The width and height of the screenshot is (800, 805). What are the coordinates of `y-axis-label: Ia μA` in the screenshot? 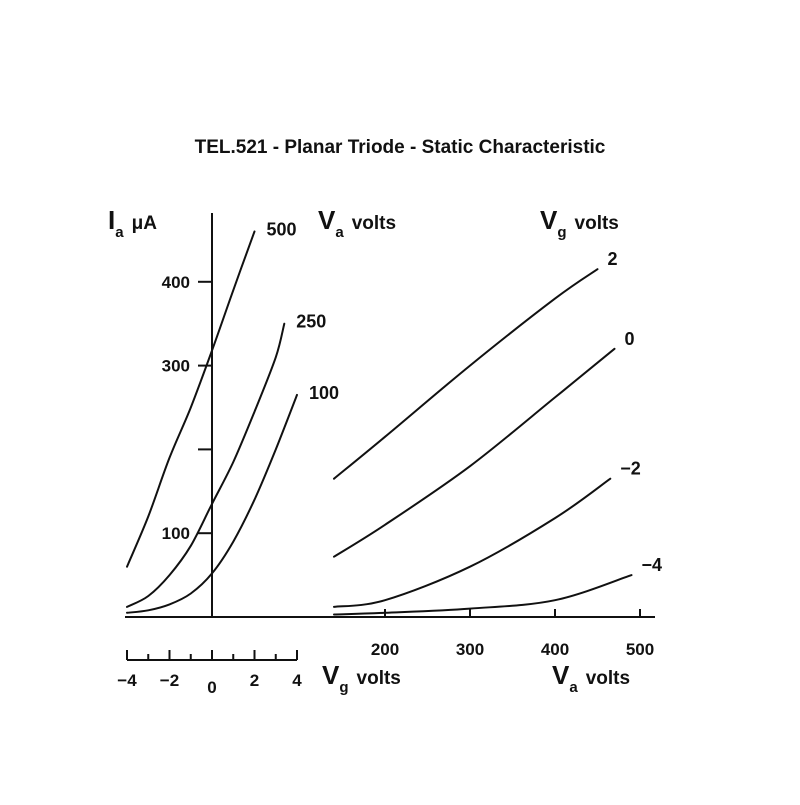 It's located at (132, 223).